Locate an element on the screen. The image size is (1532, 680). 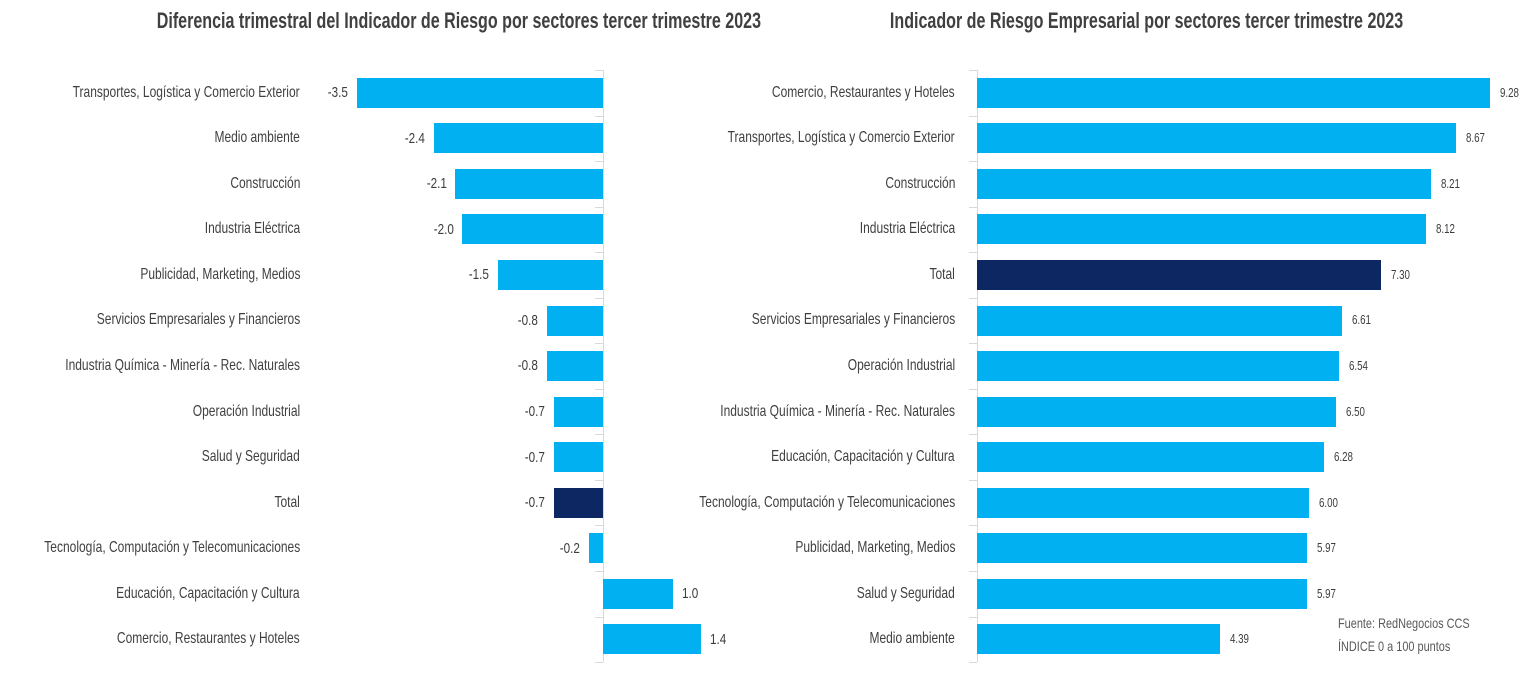
value-label-text: 1.4 is located at coordinates (718, 639).